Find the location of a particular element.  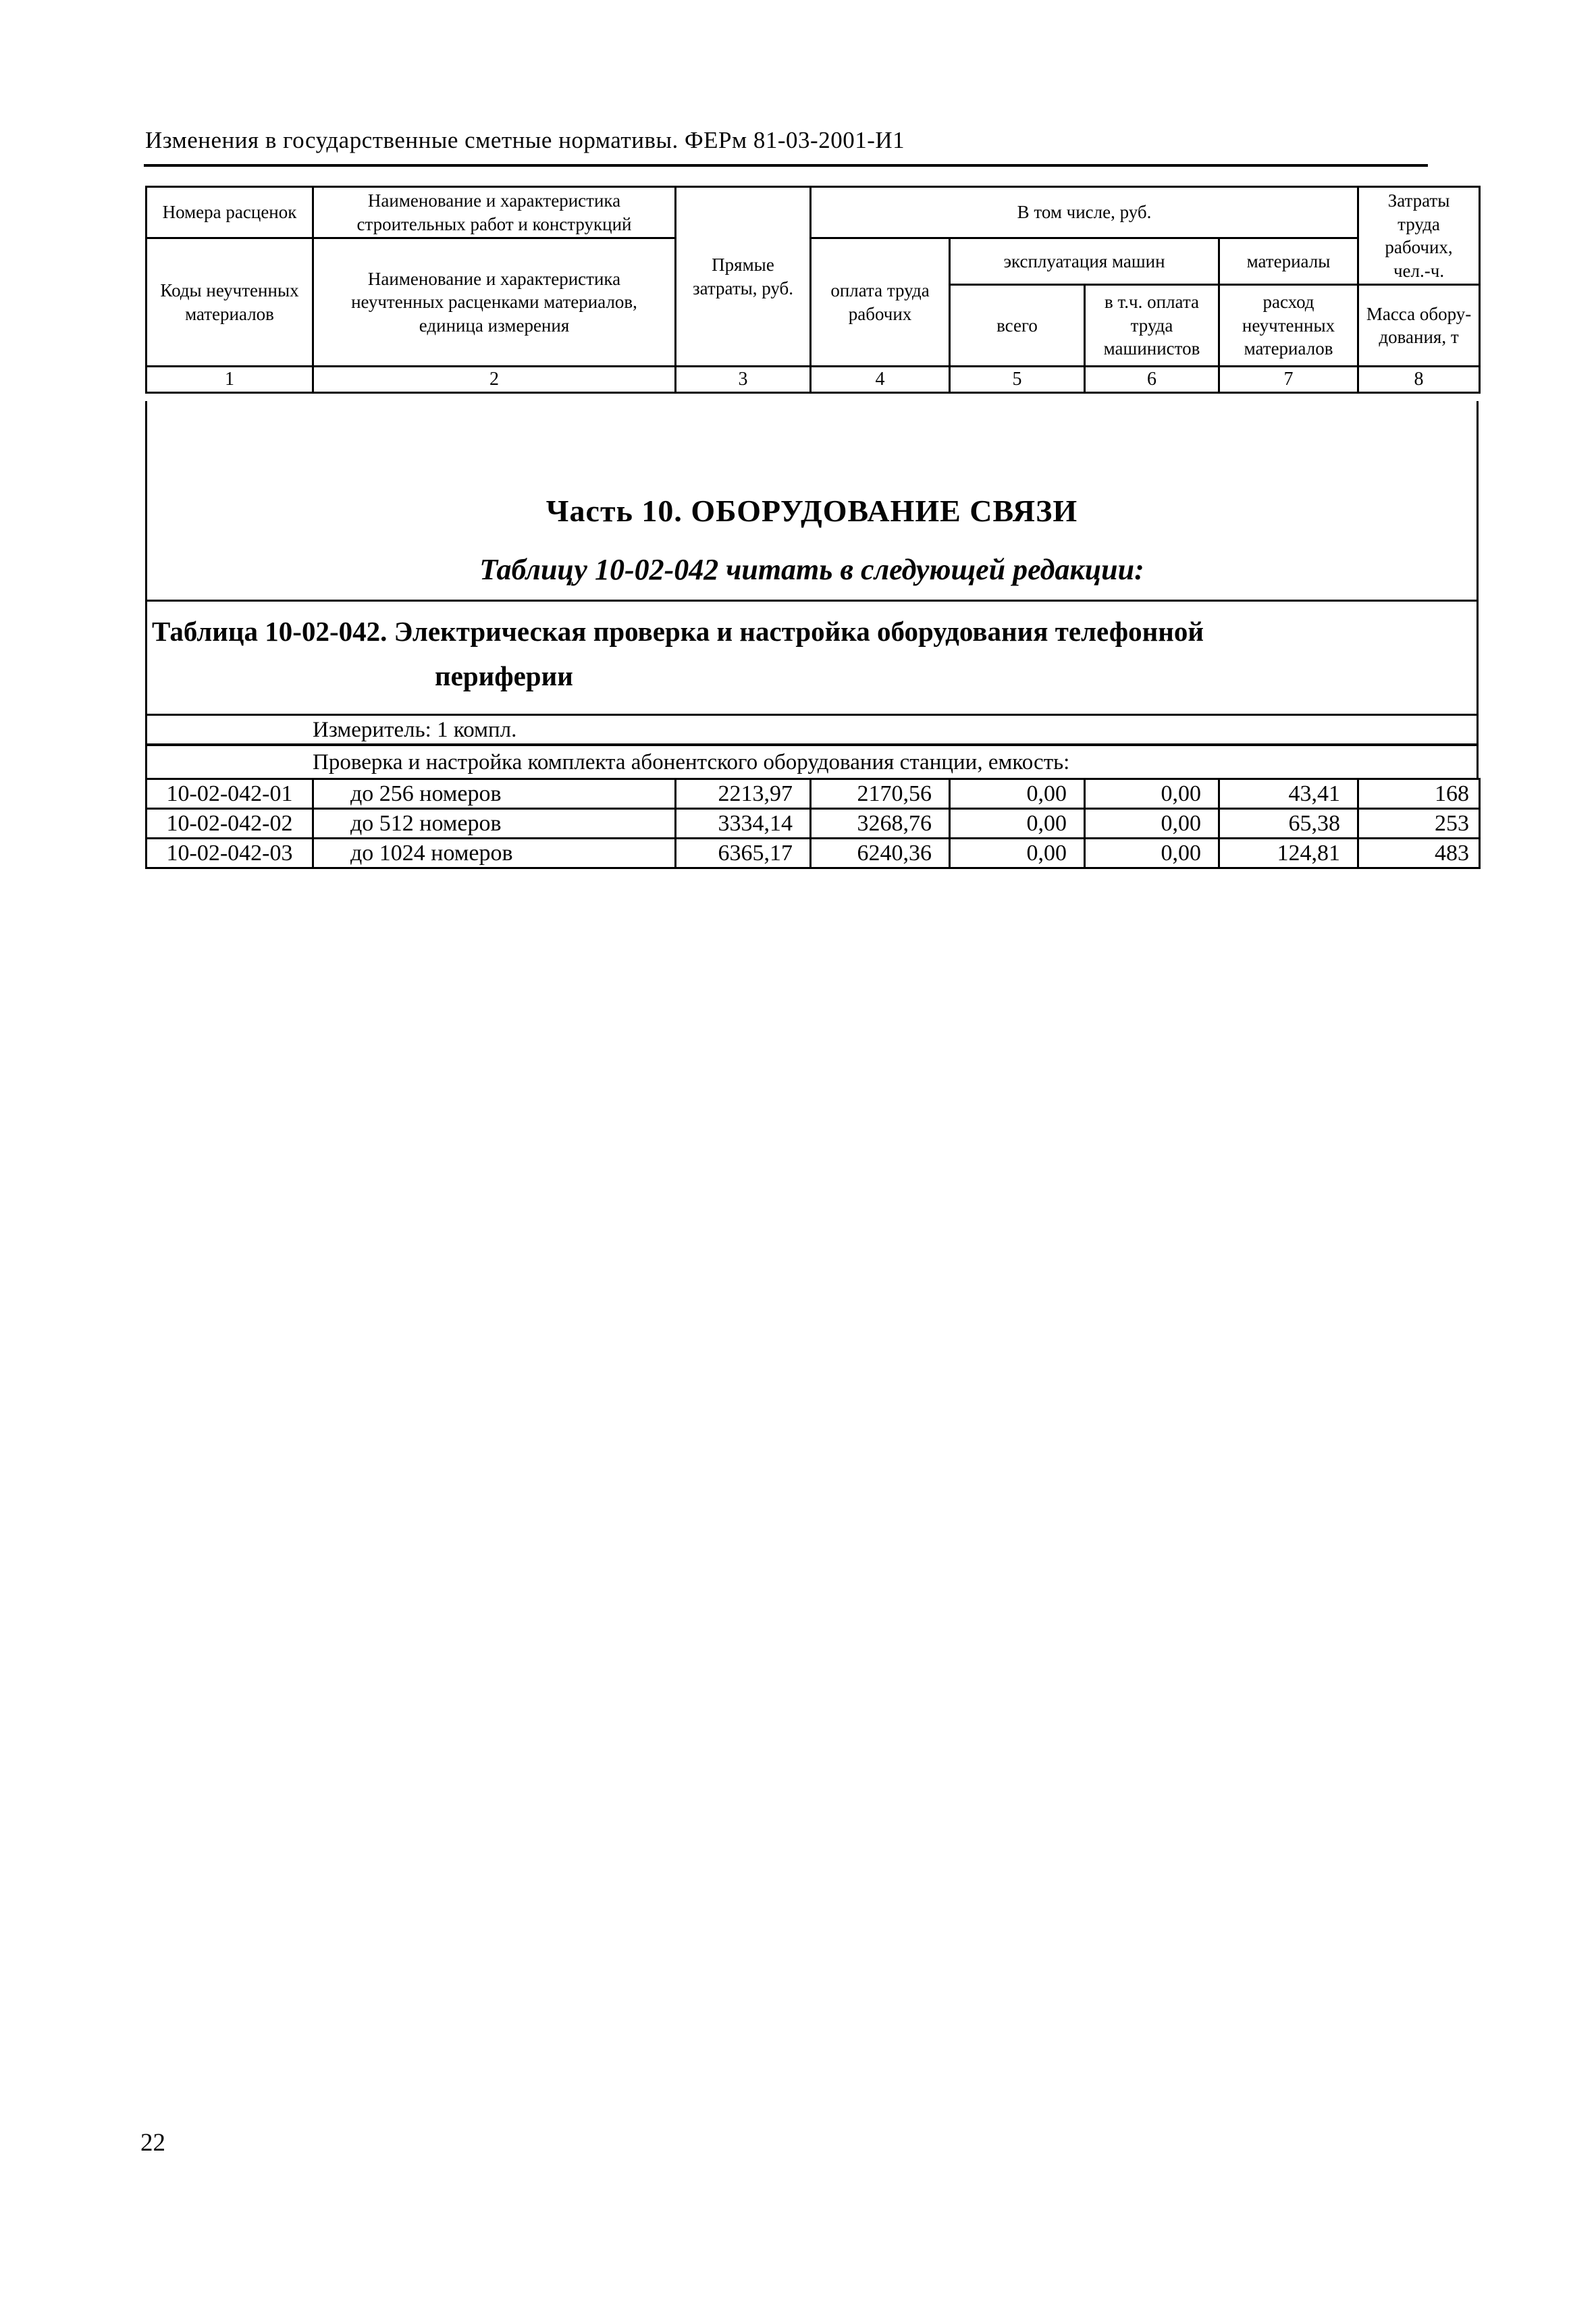

header-cell-equipment-mass: Масса обору- дования, т is located at coordinates (1419, 326).